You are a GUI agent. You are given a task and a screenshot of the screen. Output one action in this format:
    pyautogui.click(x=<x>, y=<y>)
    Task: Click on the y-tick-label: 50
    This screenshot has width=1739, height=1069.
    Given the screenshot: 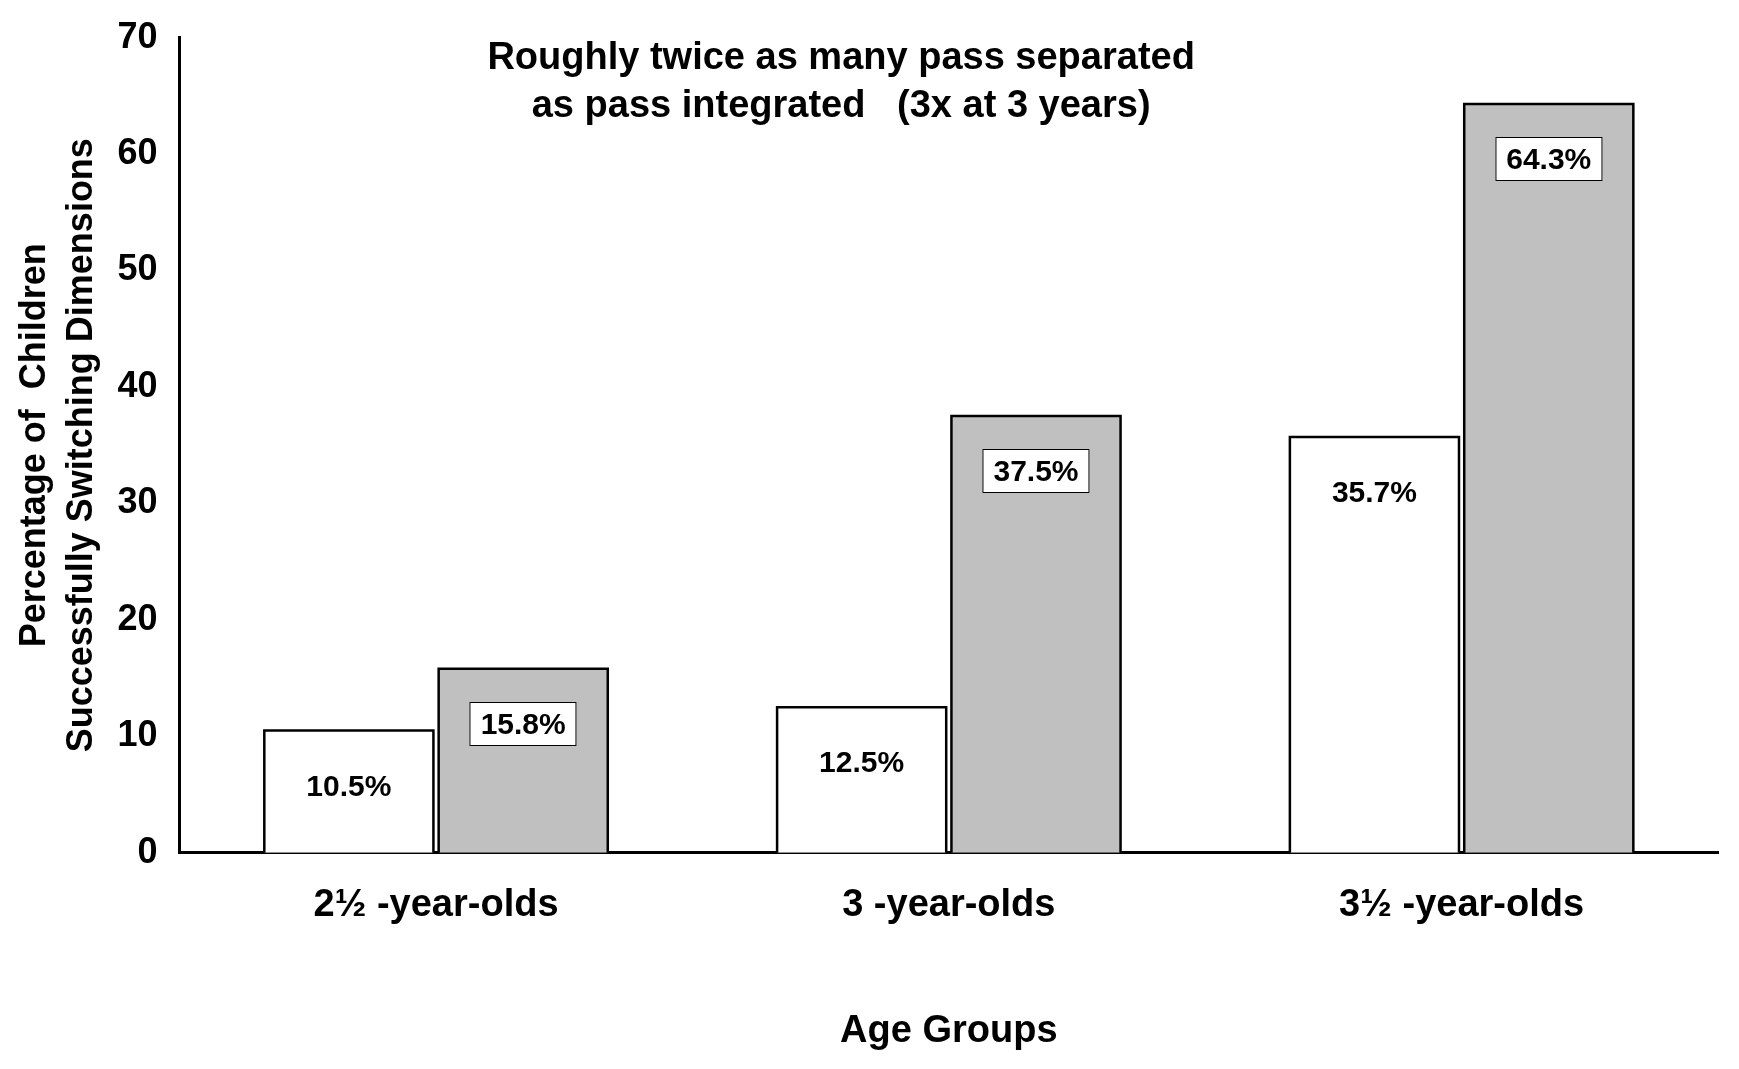 What is the action you would take?
    pyautogui.click(x=137, y=268)
    